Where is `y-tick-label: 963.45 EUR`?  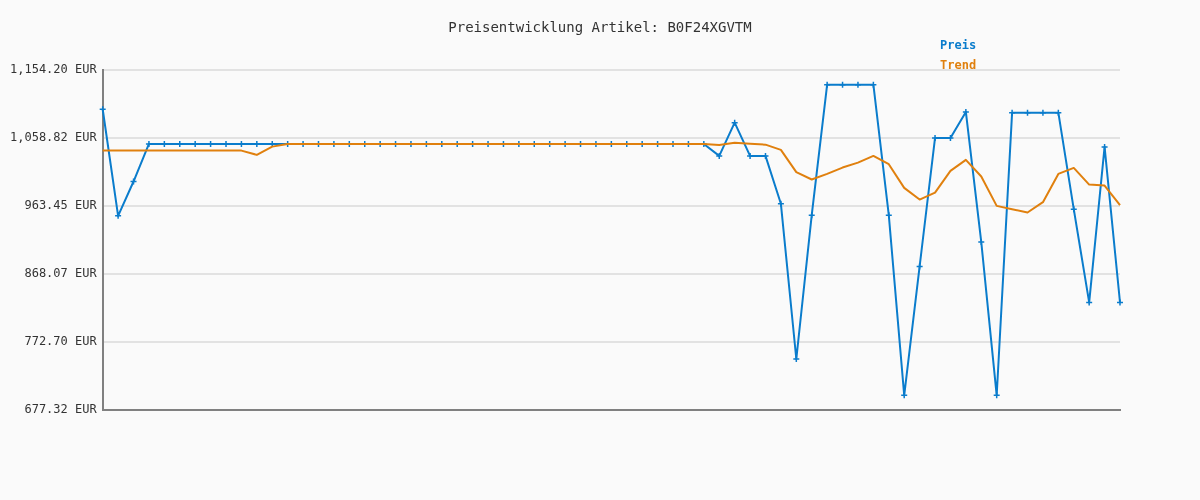
y-tick-label: 963.45 EUR is located at coordinates (61, 204).